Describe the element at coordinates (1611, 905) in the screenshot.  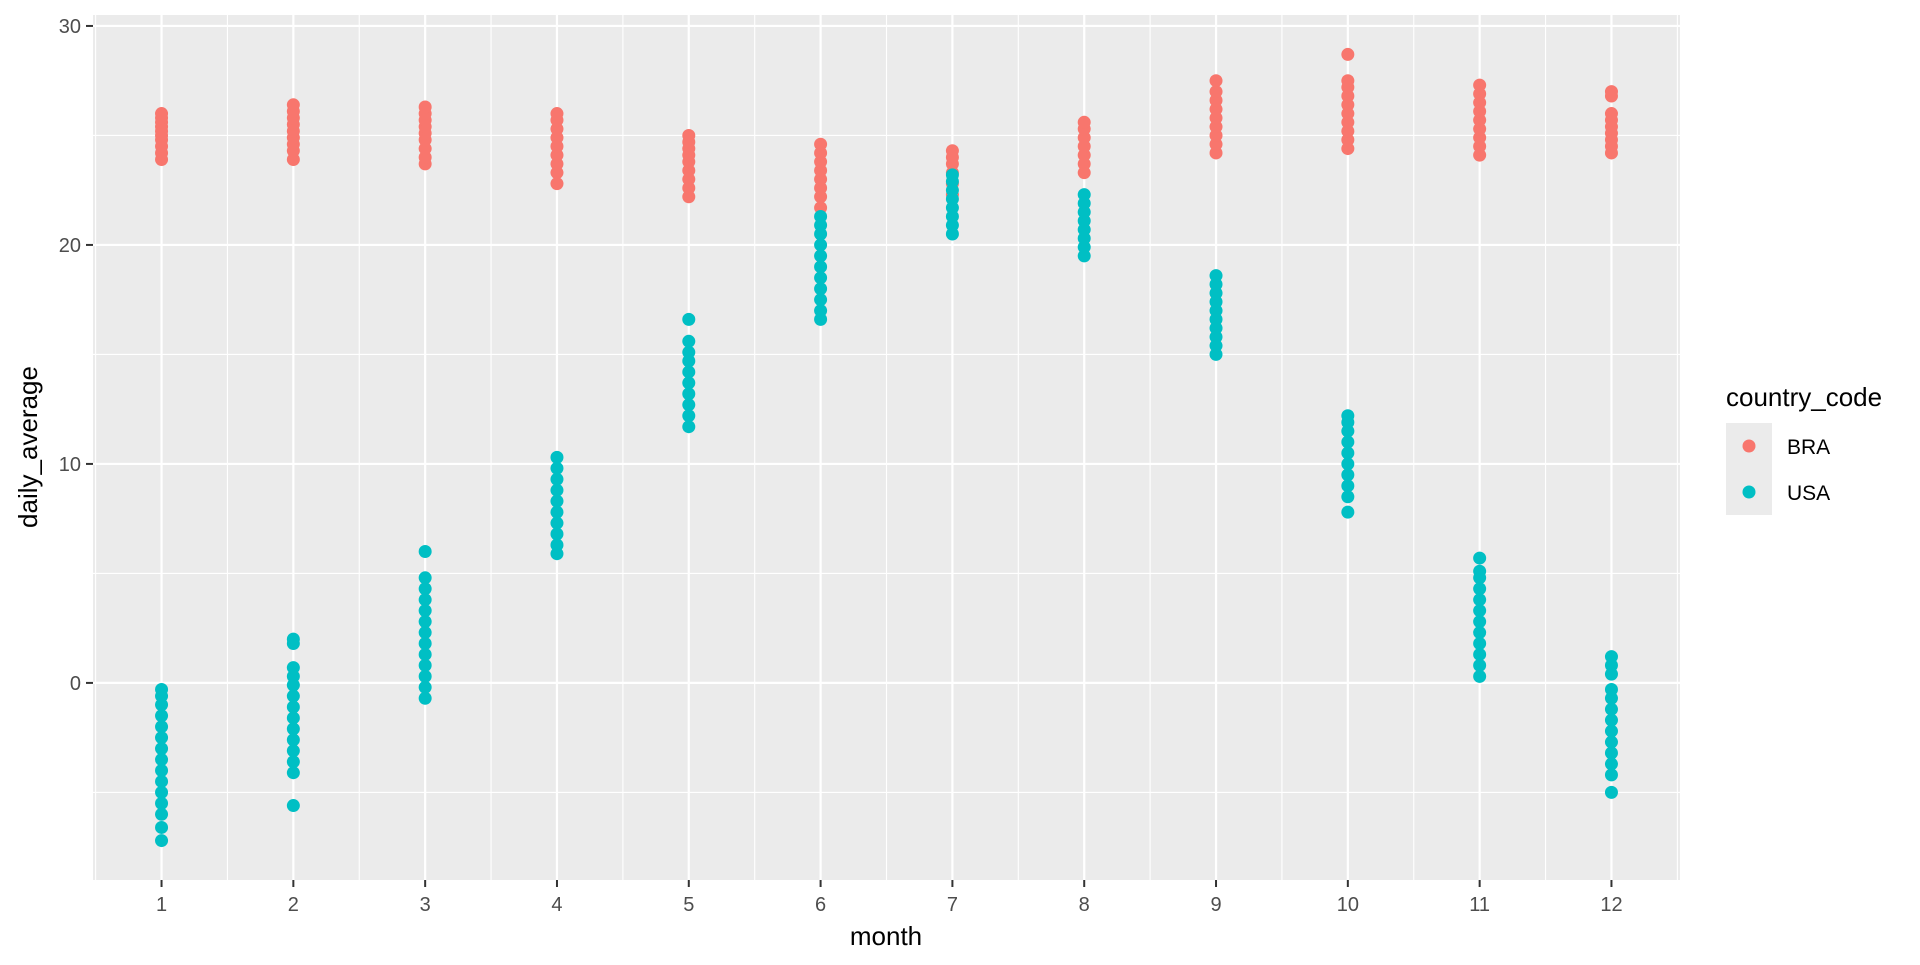
I see `x-tick-label: 12` at that location.